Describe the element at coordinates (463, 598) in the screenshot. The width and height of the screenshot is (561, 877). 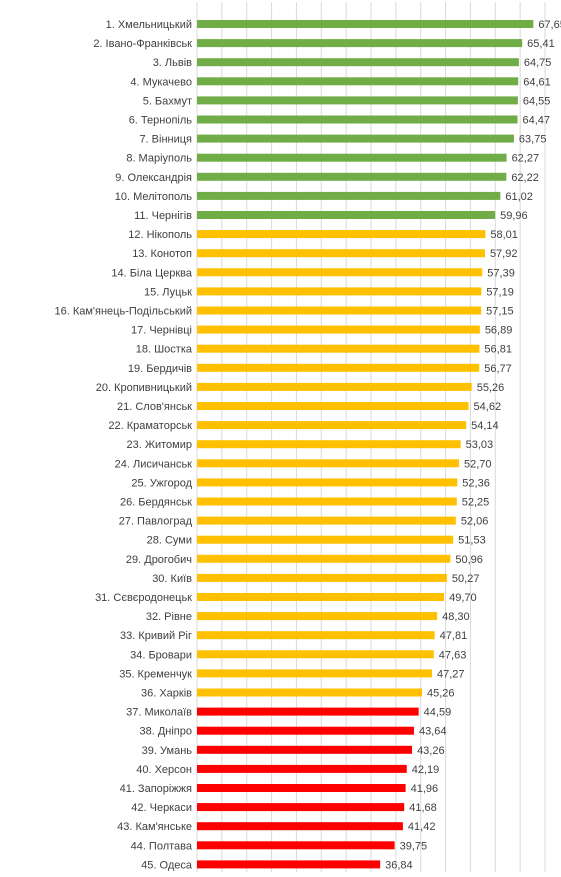
I see `value-label: 49,70` at that location.